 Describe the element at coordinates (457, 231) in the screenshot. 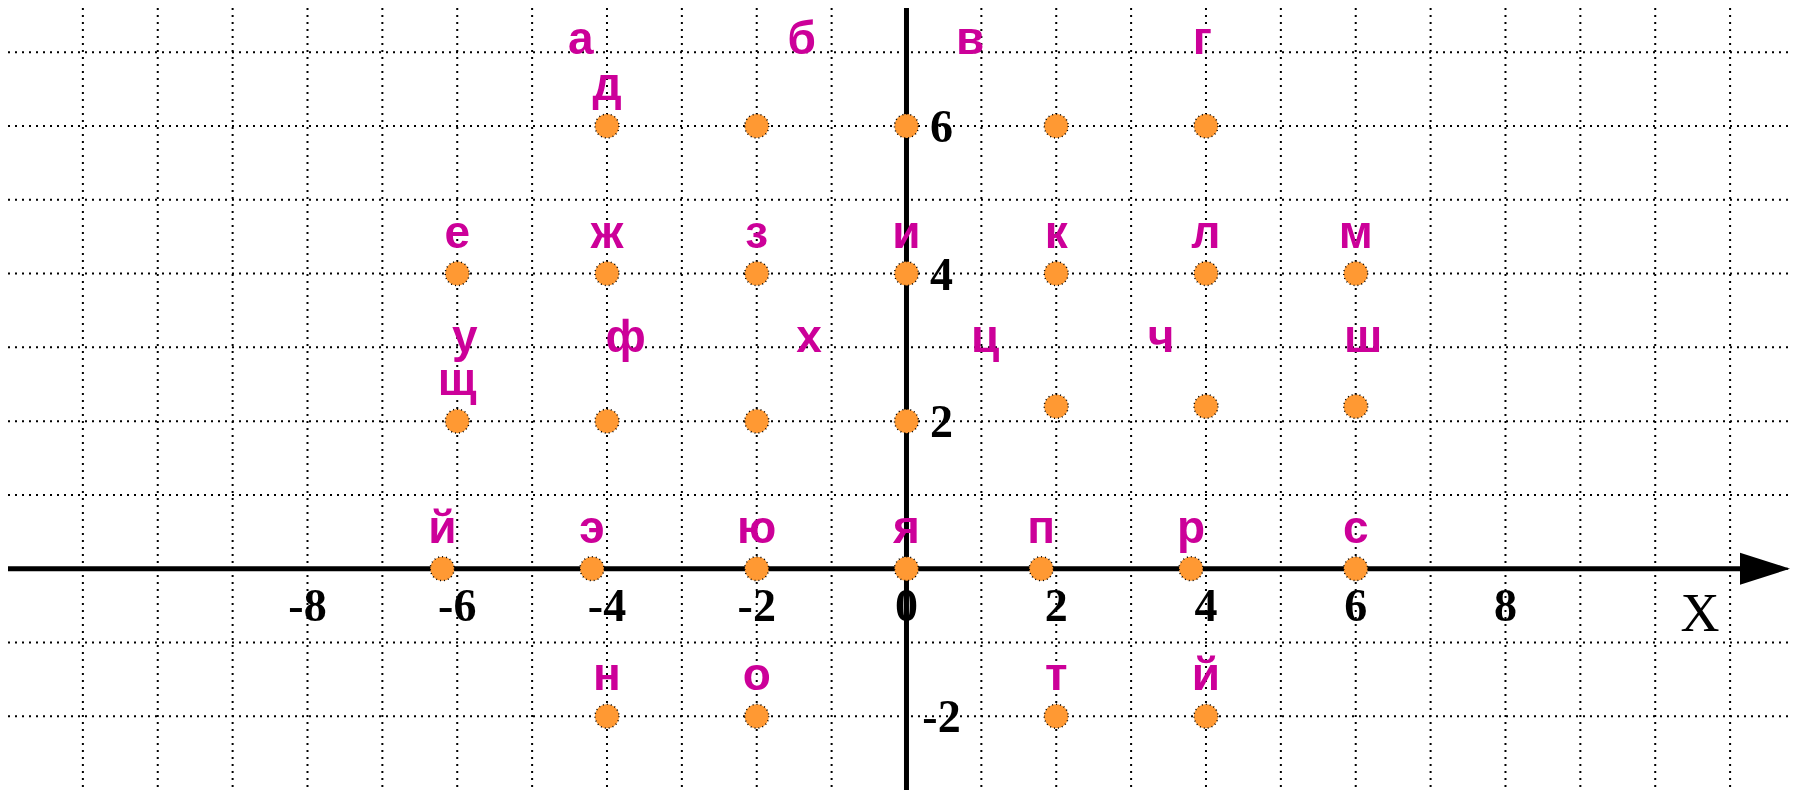

I see `annotation: е` at that location.